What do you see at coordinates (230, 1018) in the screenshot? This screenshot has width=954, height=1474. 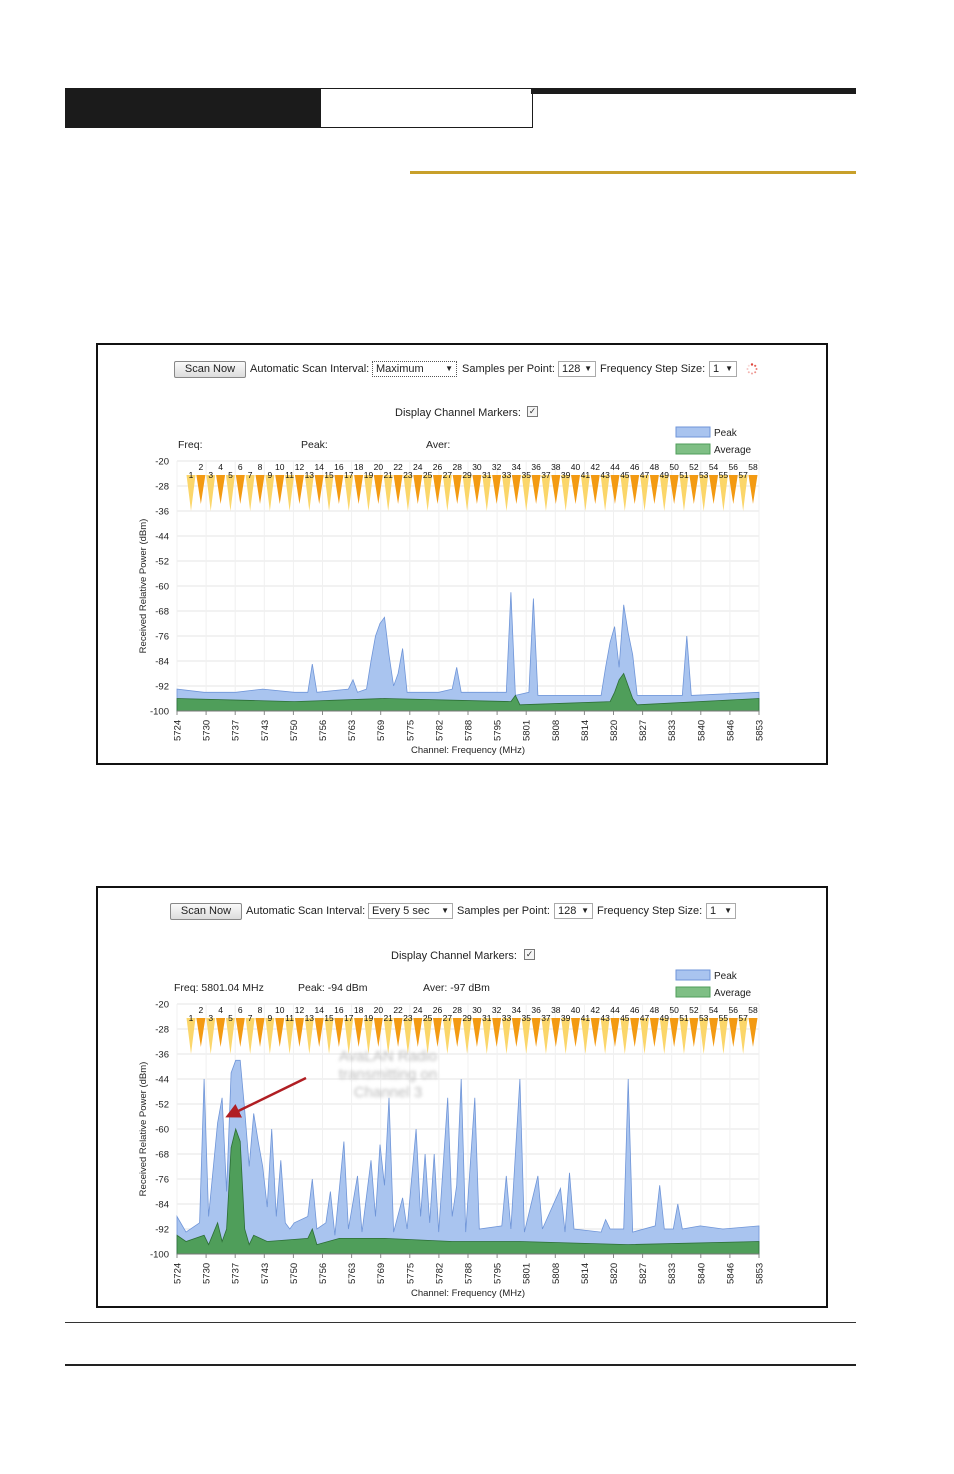 I see `channel-marker-label: 5` at bounding box center [230, 1018].